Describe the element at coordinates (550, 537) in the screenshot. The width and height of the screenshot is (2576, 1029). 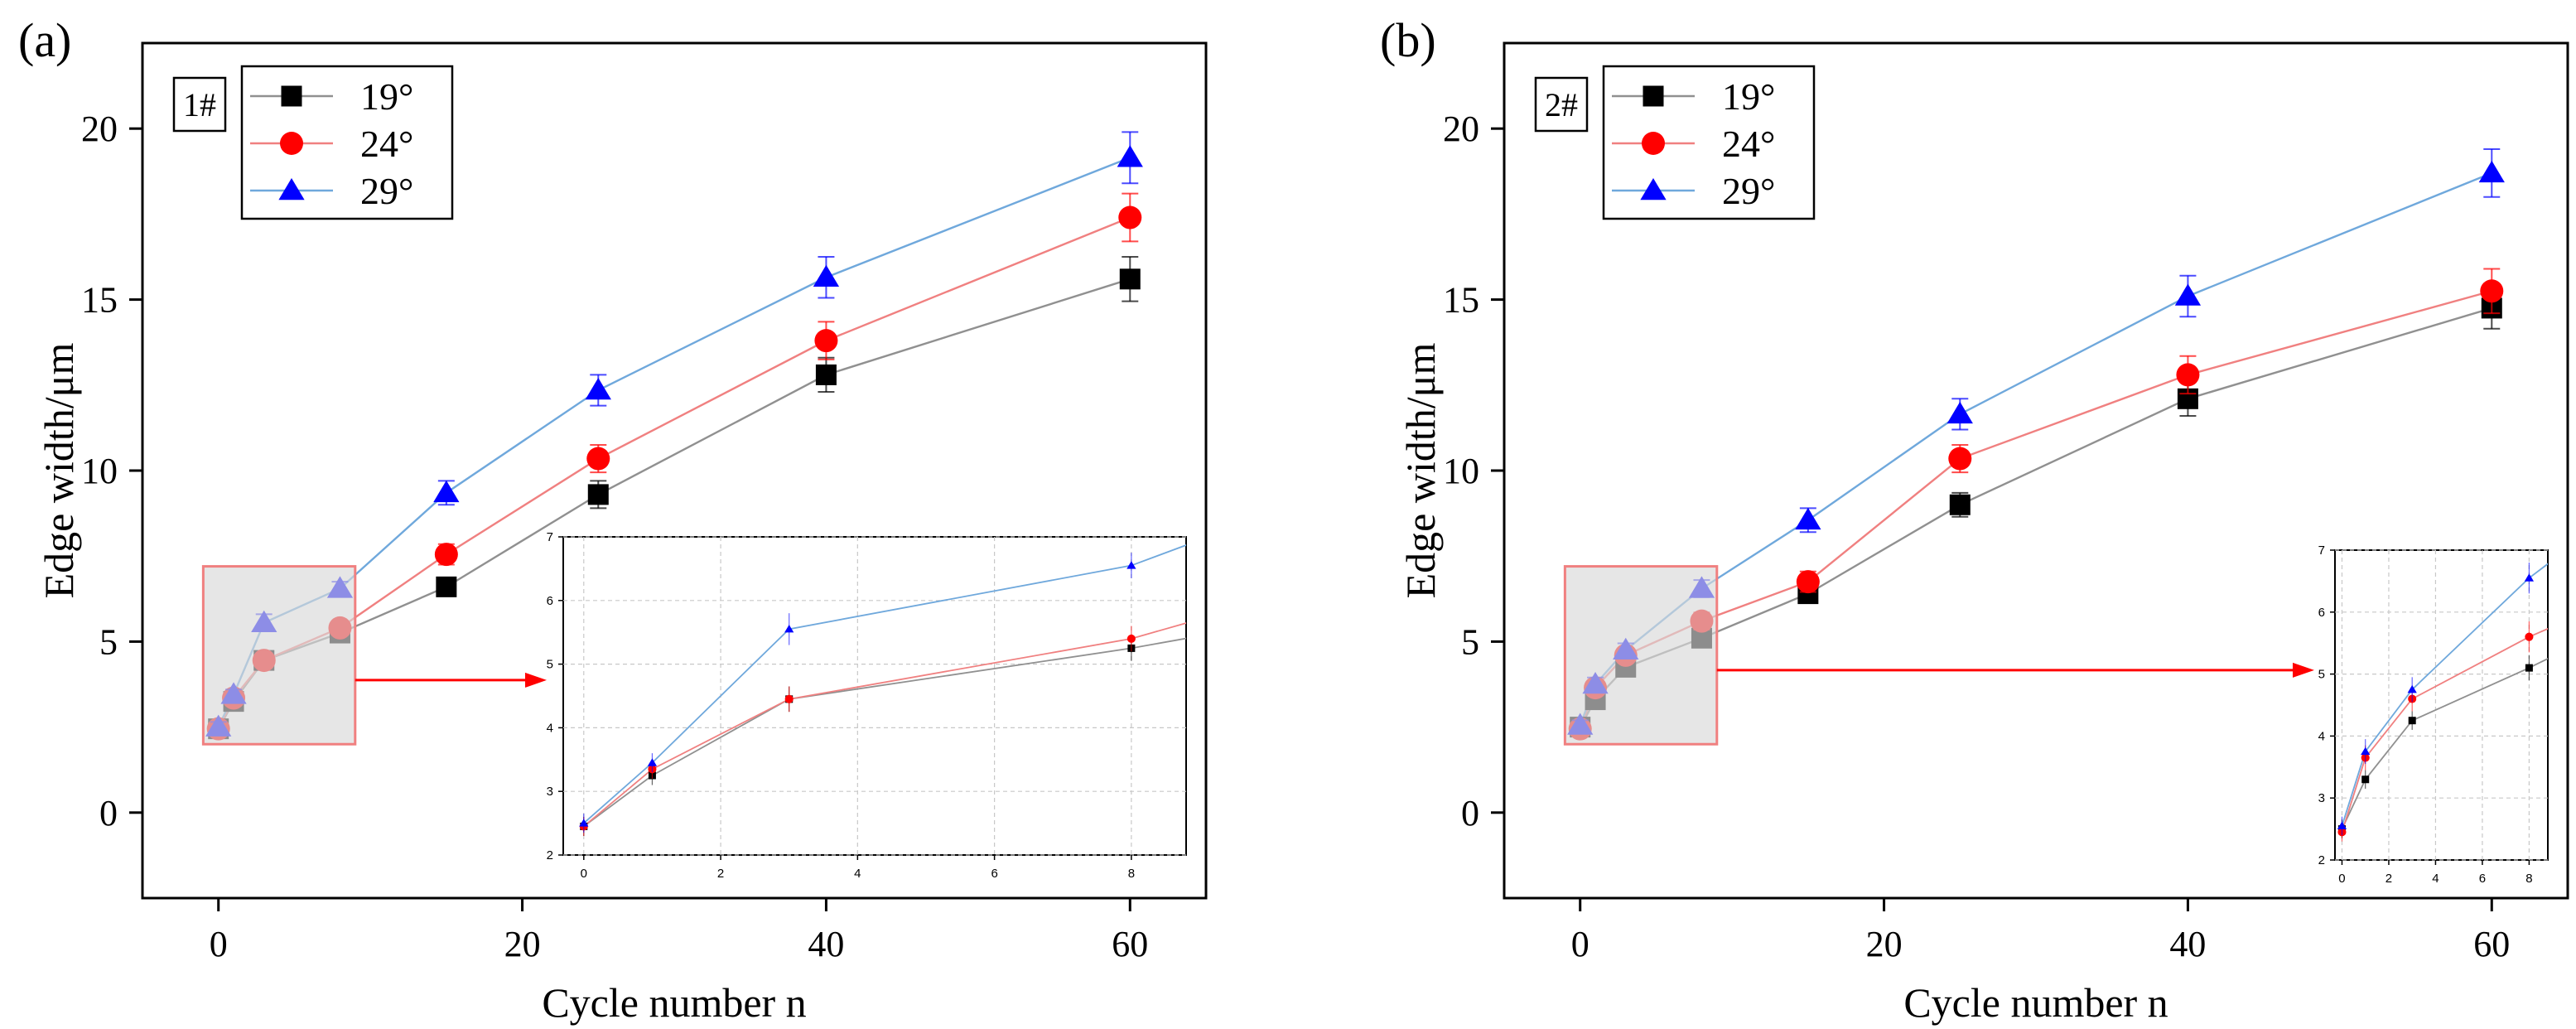
I see `inset-y-tick-label: 7` at that location.